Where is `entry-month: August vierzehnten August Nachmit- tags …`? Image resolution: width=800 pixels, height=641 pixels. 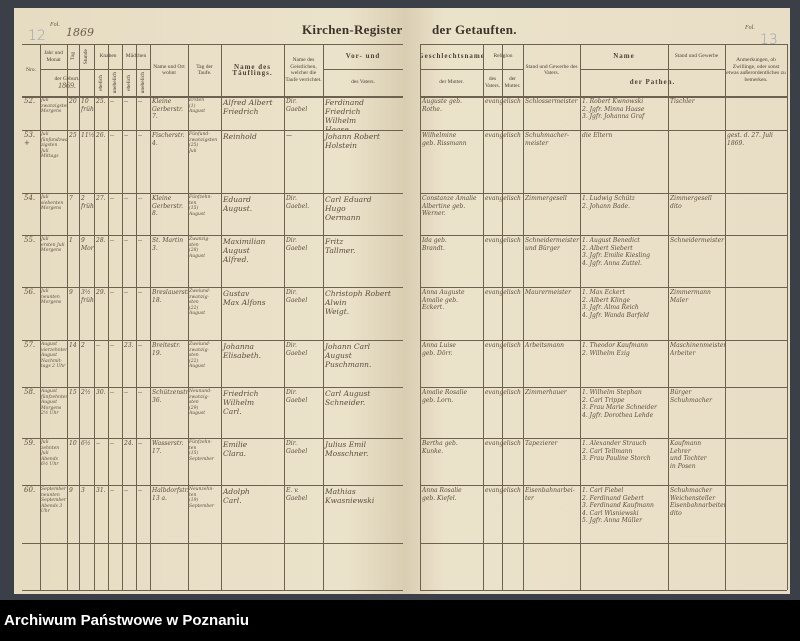 entry-month: August vierzehnten August Nachmit- tags … is located at coordinates (54, 355).